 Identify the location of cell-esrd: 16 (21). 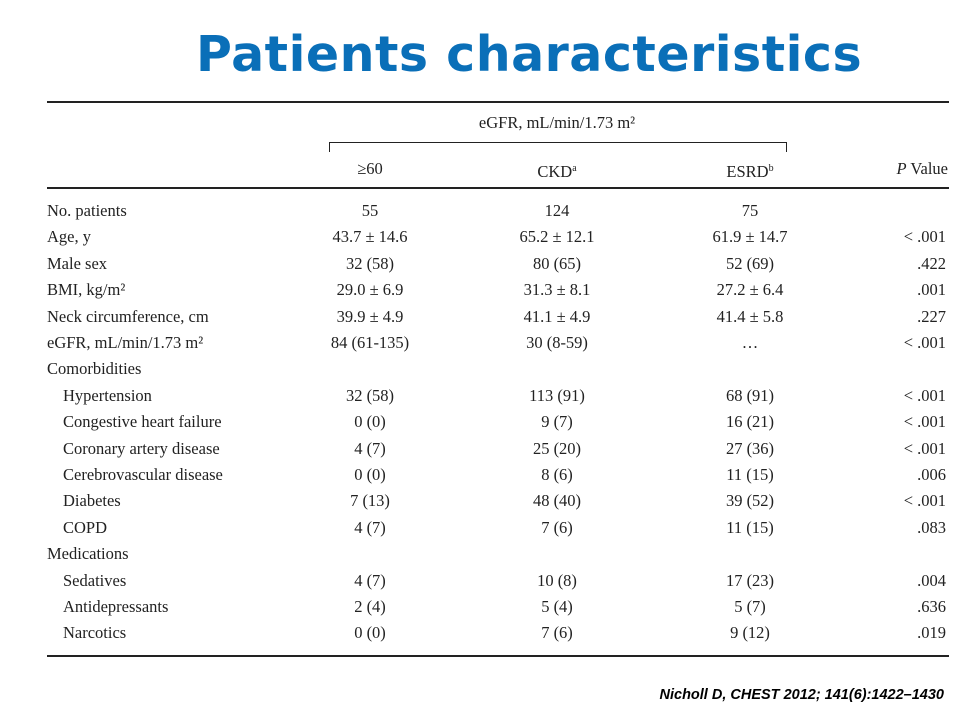
(750, 422).